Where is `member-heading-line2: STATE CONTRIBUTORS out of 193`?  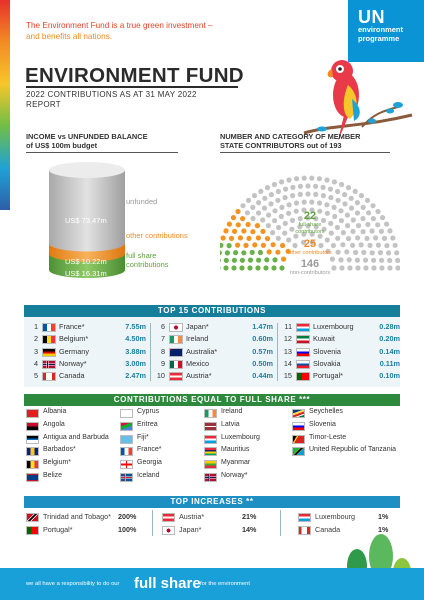
member-heading-line2: STATE CONTRIBUTORS out of 193 is located at coordinates (281, 145).